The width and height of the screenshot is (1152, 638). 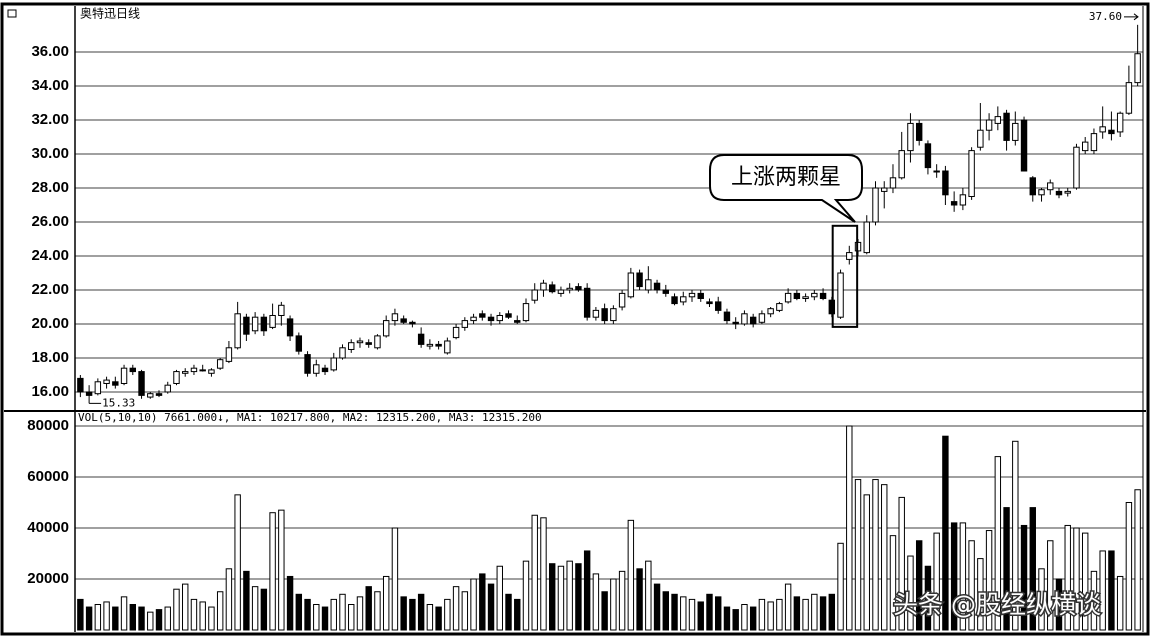 What do you see at coordinates (50, 391) in the screenshot?
I see `y-tick-label: 16.00` at bounding box center [50, 391].